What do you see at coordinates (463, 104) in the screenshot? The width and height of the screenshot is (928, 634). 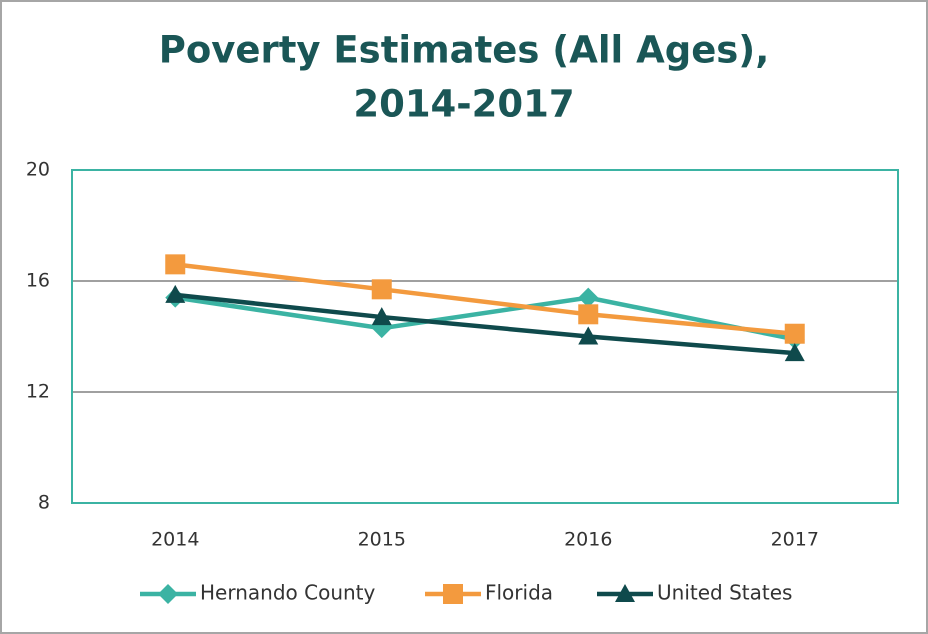 I see `chart-title: 2014-2017` at bounding box center [463, 104].